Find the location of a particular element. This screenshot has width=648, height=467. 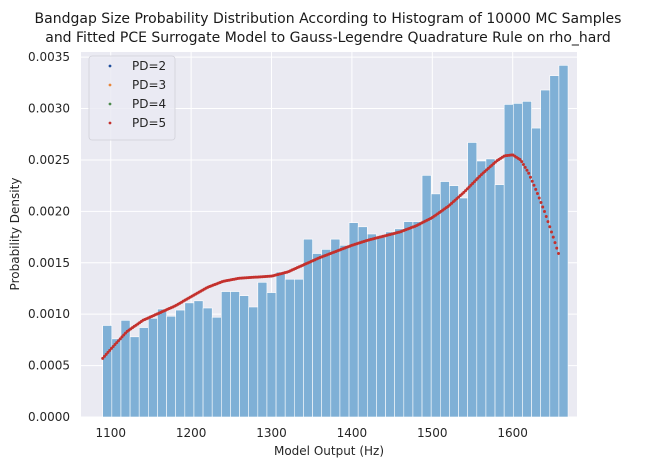

y-tick-label: 0.0025 is located at coordinates (49, 160).